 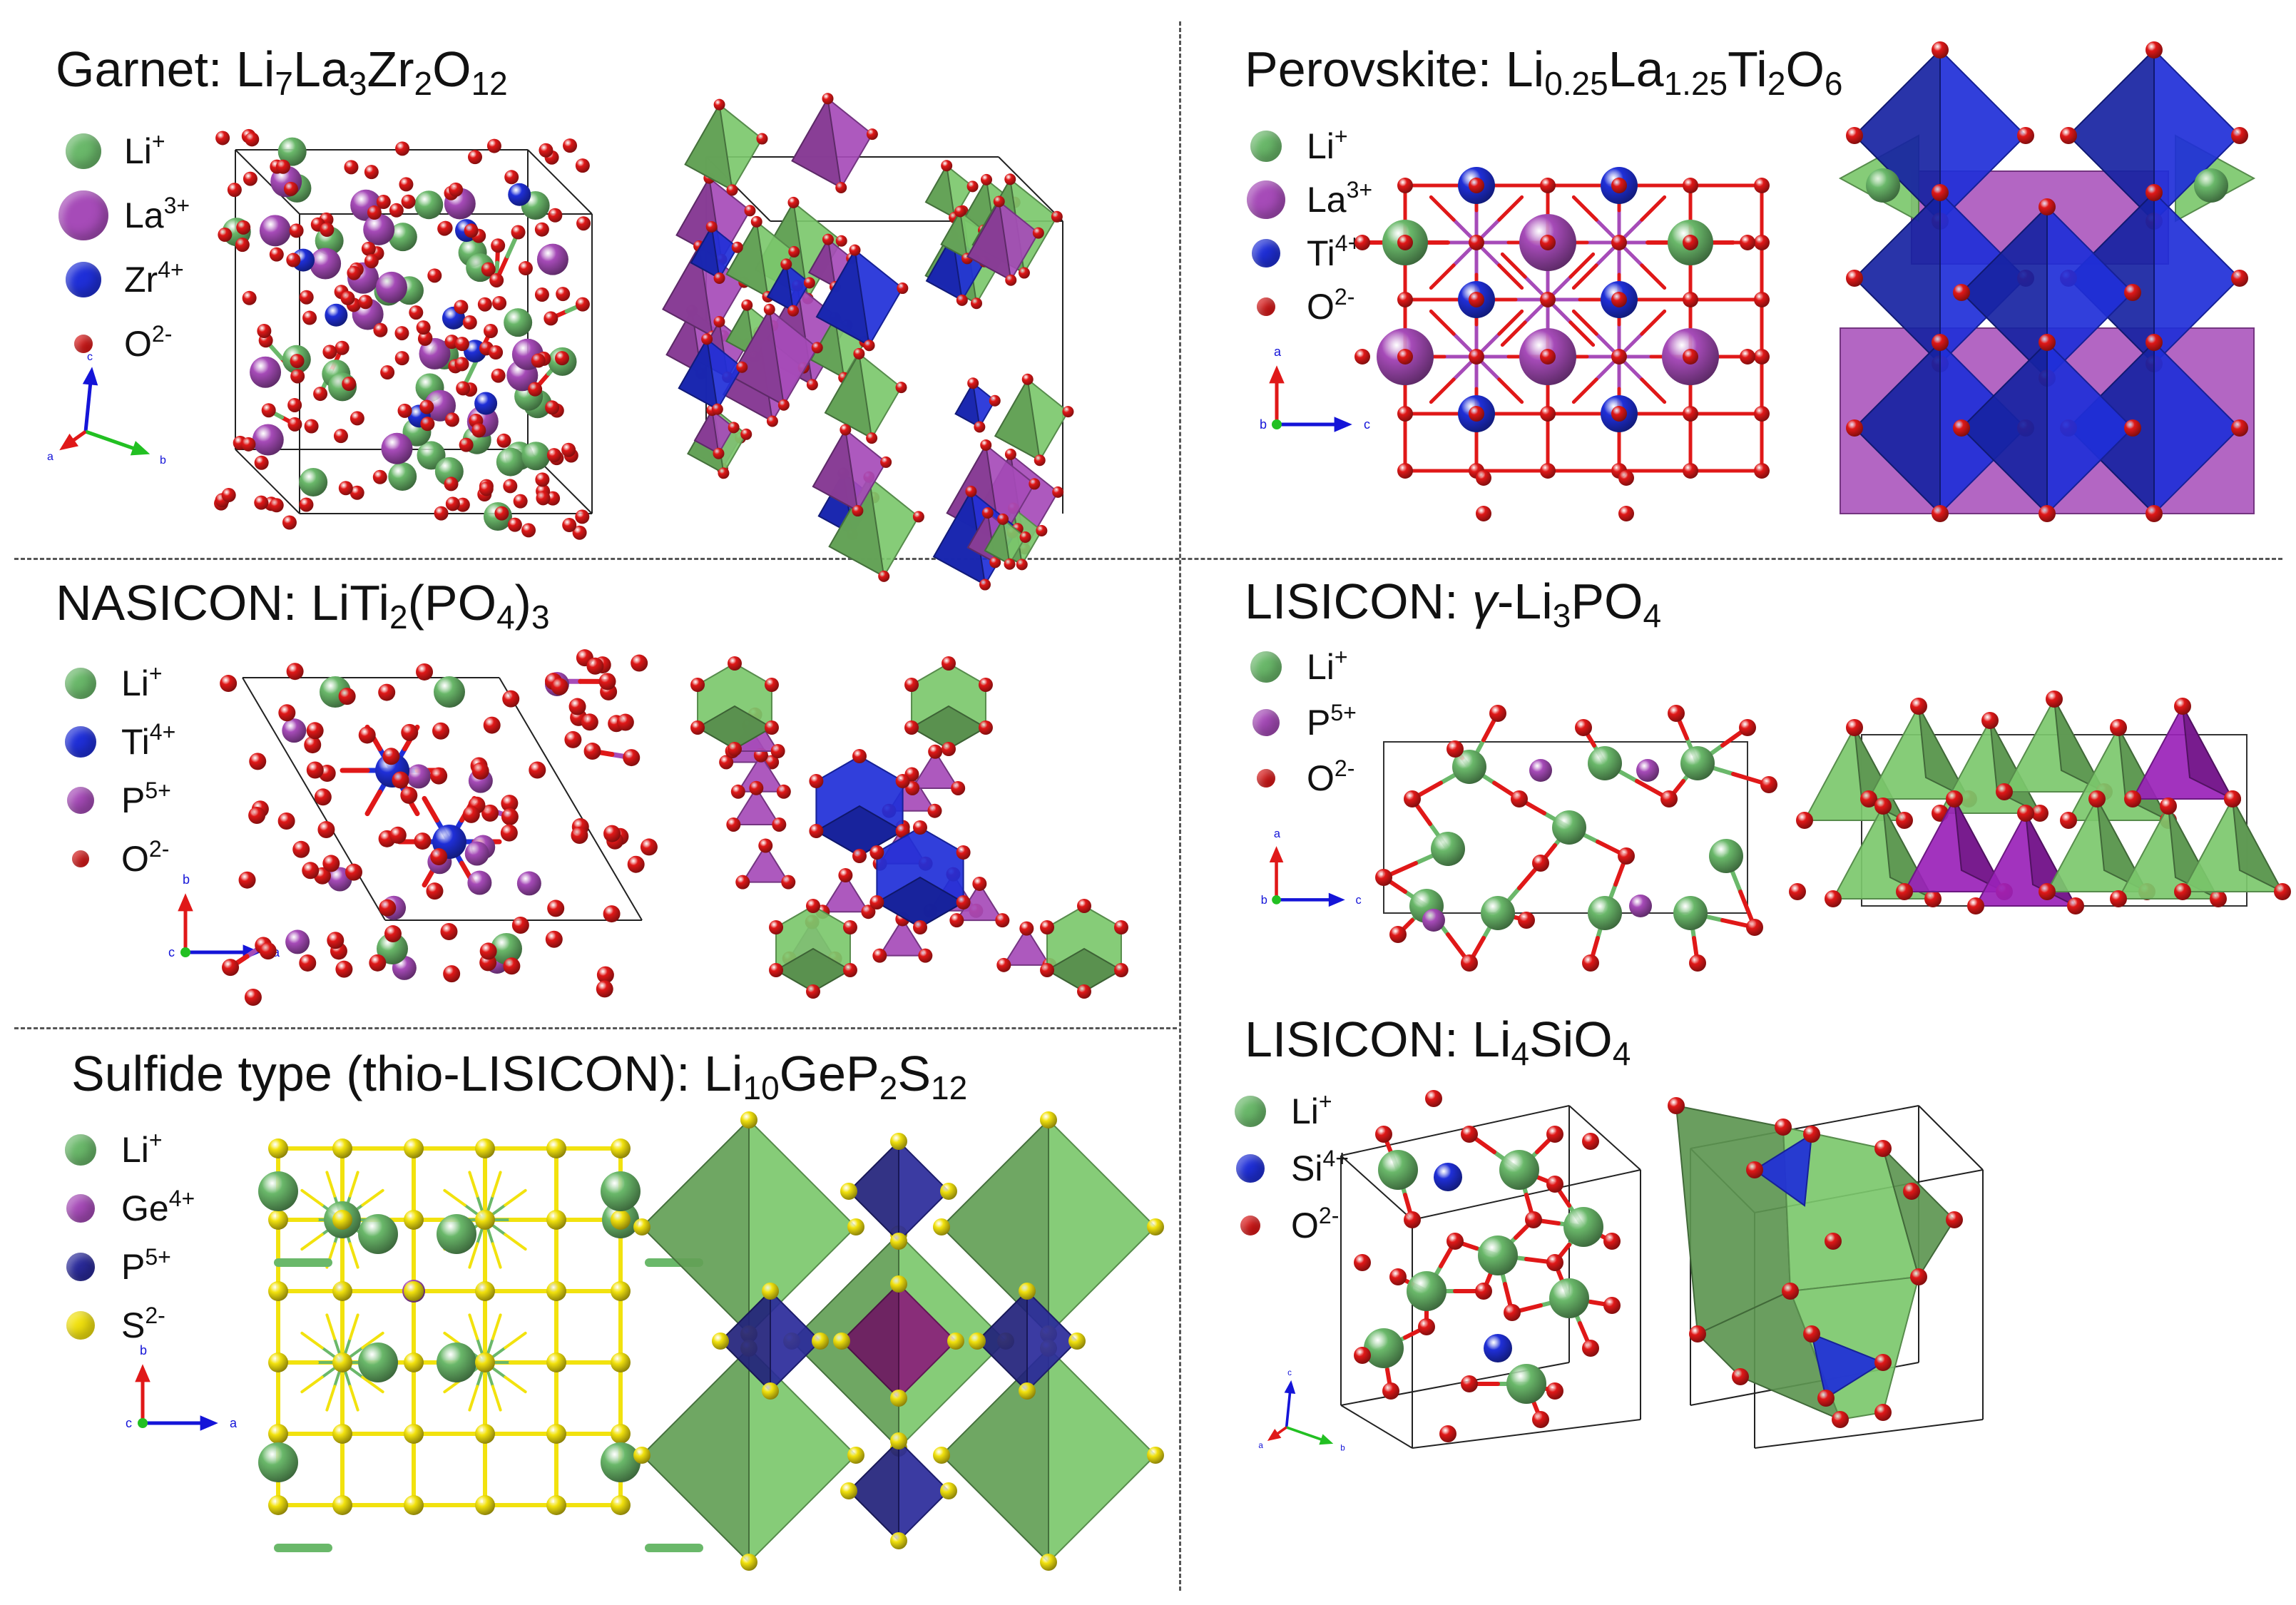 What do you see at coordinates (387, 1073) in the screenshot?
I see `title-prefix: Sulfide type (thio-LISICON):` at bounding box center [387, 1073].